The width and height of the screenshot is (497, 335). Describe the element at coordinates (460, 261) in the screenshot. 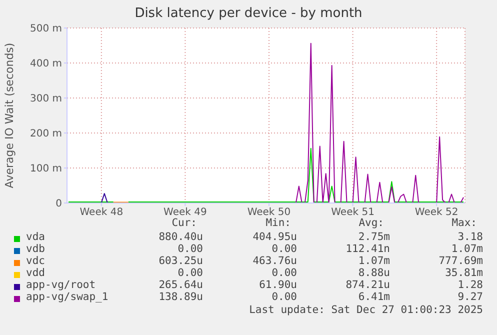

I see `text: 777.69m` at that location.